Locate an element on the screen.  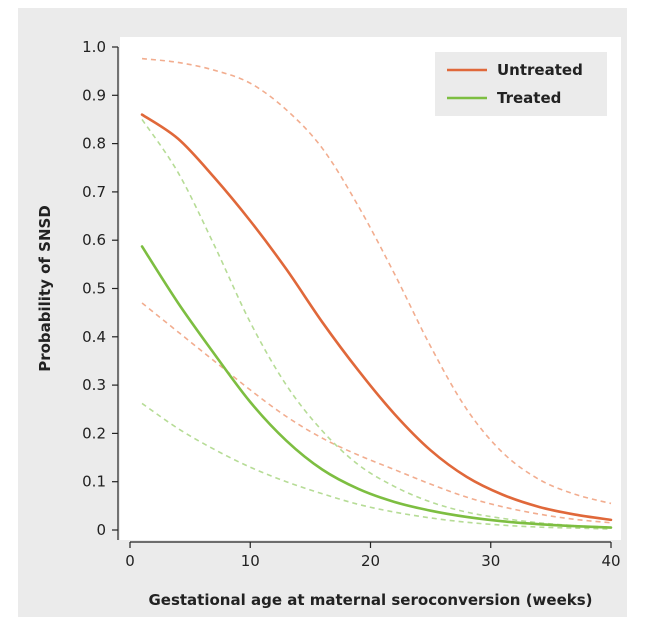
x-tick-label: 20 is located at coordinates (370, 561).